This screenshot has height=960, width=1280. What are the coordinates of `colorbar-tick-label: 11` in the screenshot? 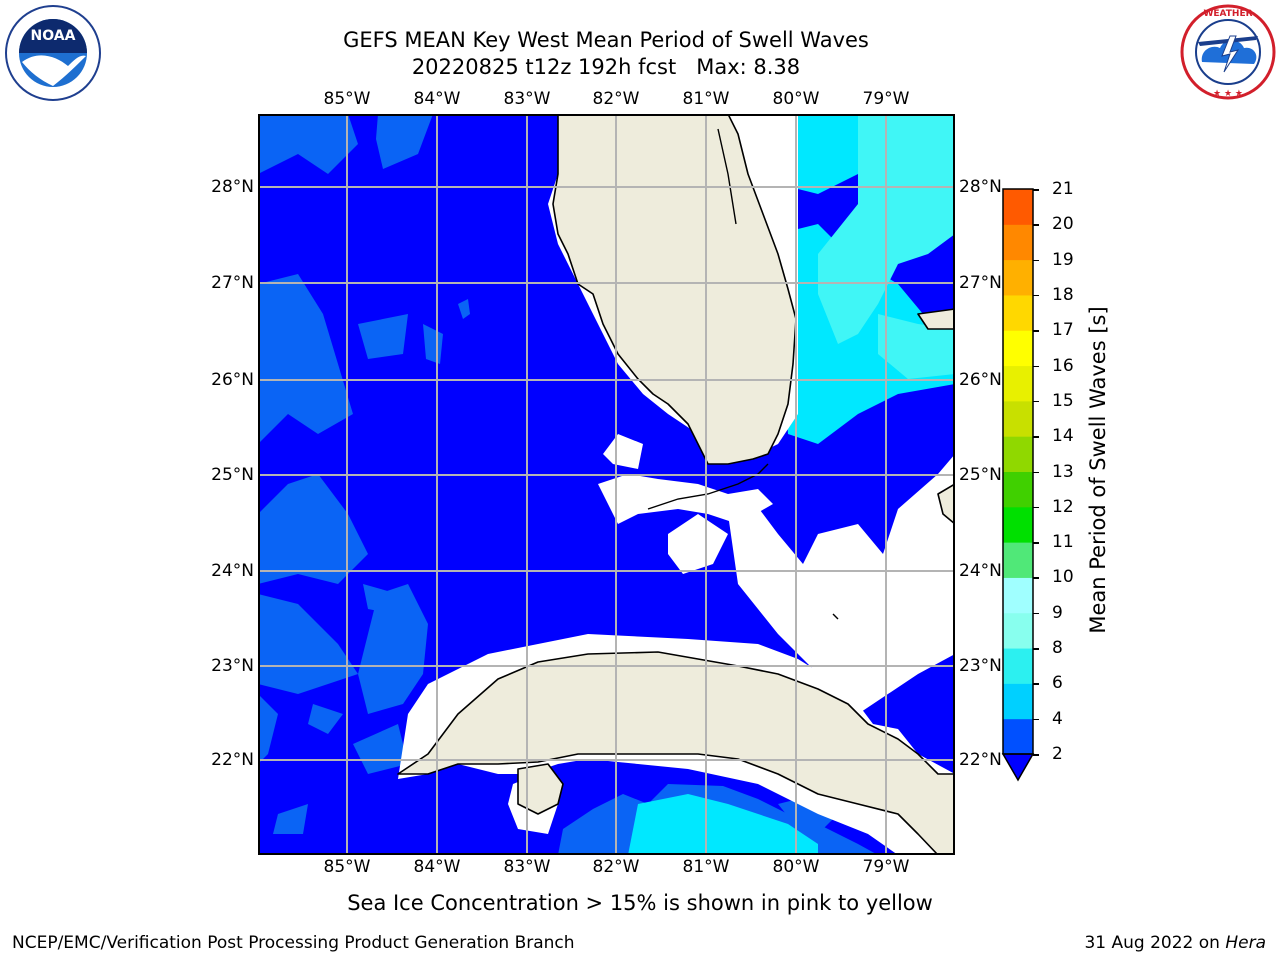 It's located at (1063, 542).